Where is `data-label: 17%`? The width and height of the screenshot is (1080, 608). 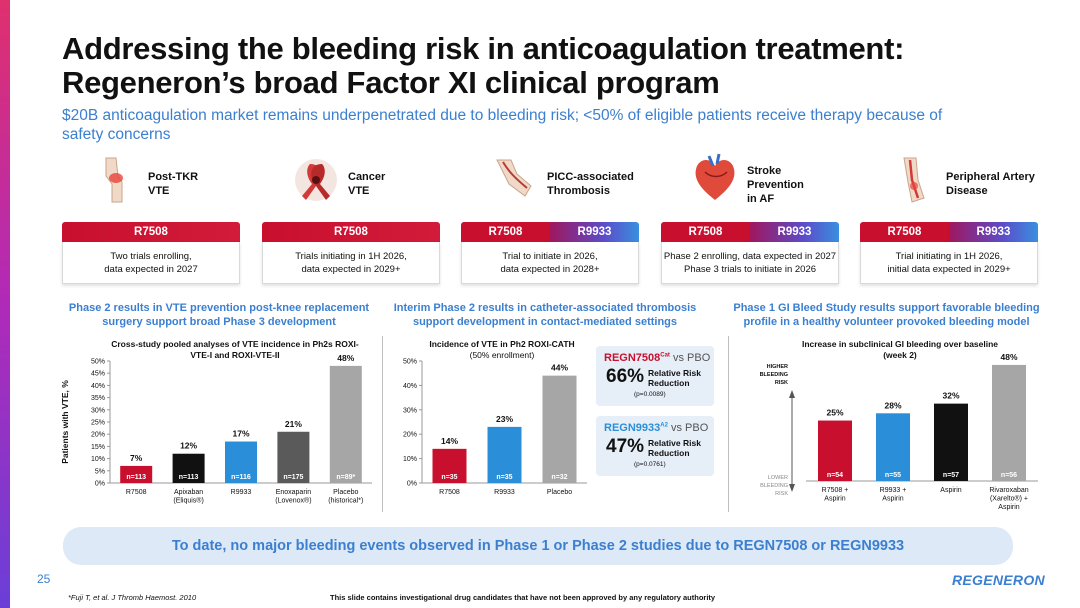
data-label: 17% is located at coordinates (240, 434).